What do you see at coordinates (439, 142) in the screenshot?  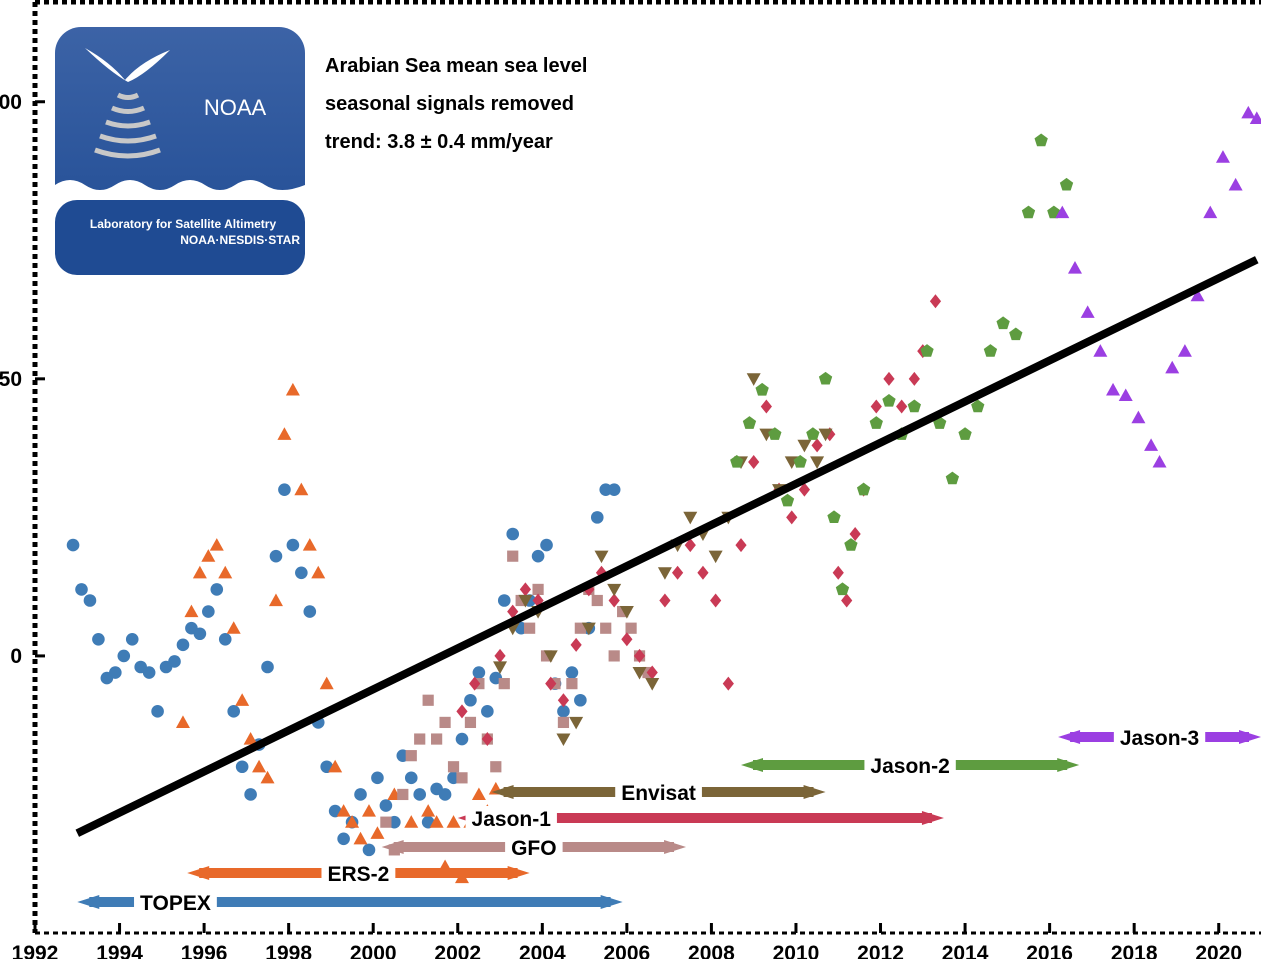 I see `annotation: trend: 3.8 ± 0.4 mm/year` at bounding box center [439, 142].